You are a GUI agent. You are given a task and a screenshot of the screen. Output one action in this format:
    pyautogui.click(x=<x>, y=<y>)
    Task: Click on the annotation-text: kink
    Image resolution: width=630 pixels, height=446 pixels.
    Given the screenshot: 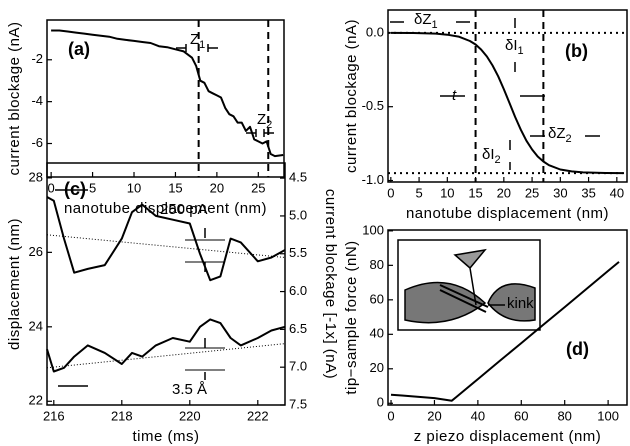 What is the action you would take?
    pyautogui.click(x=520, y=303)
    